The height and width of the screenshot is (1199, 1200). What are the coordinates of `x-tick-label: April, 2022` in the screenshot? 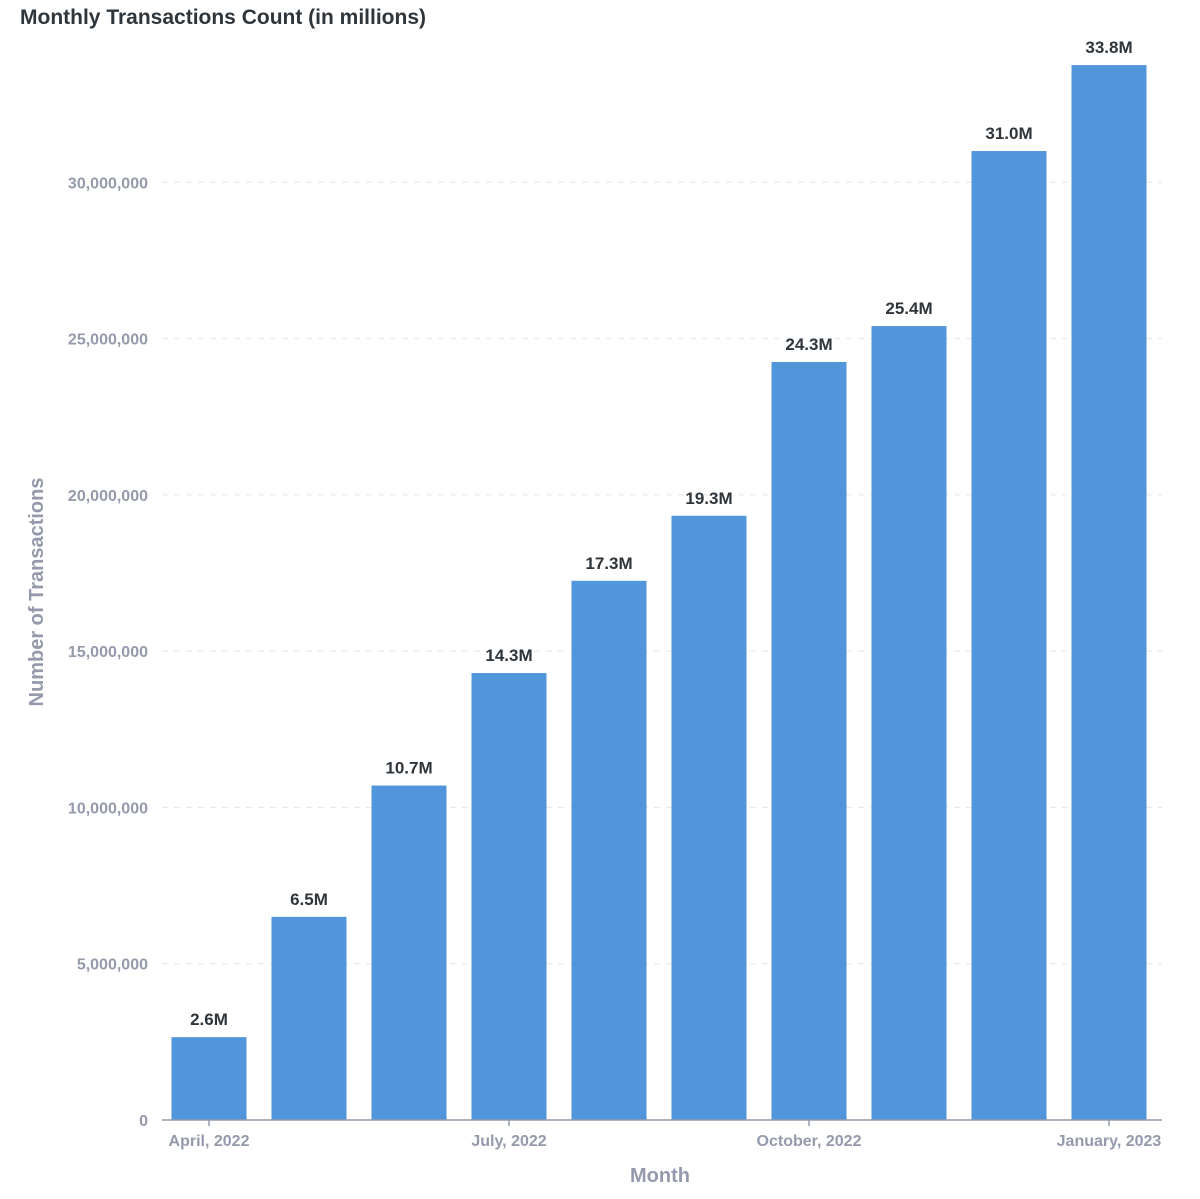 It's located at (209, 1141).